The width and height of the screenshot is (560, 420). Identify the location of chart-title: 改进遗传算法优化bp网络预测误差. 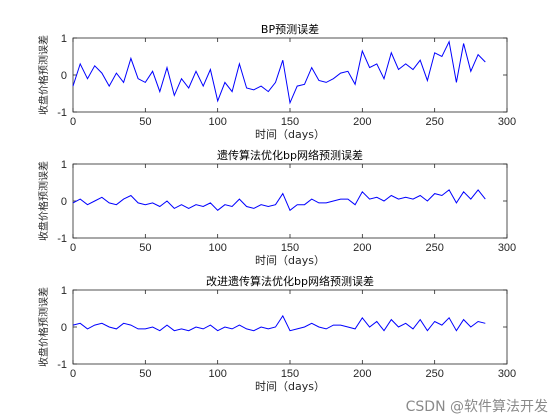
(290, 281).